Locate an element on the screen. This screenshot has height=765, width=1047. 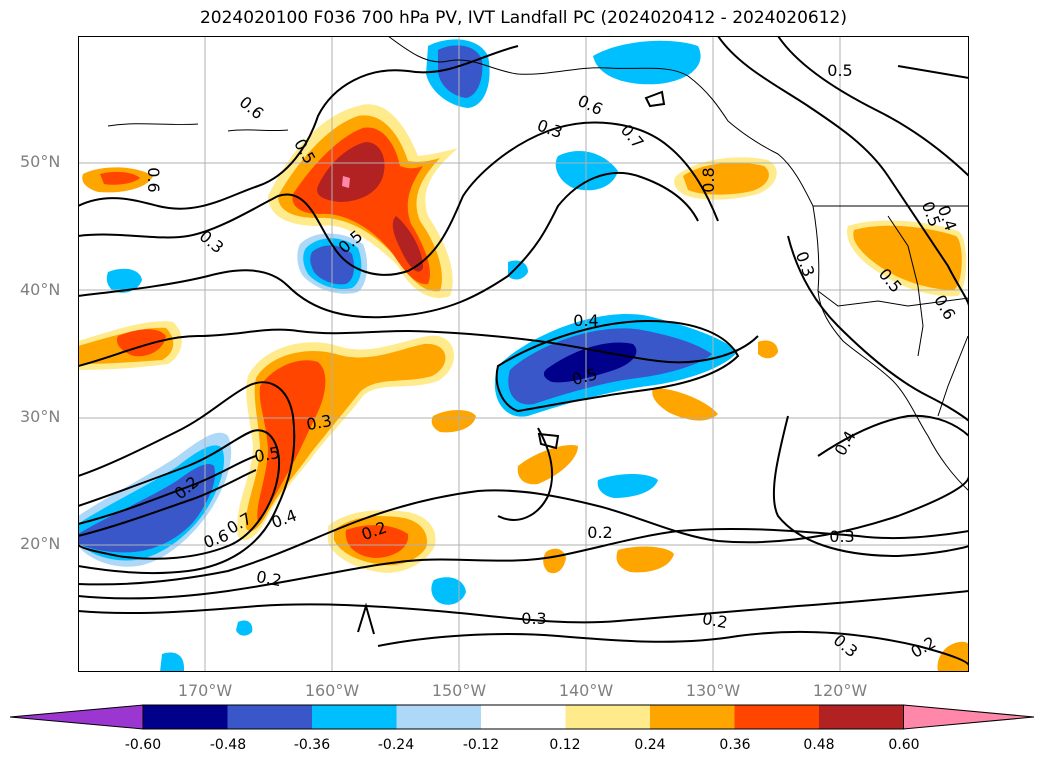
lon-label-140w: 140°W is located at coordinates (586, 690).